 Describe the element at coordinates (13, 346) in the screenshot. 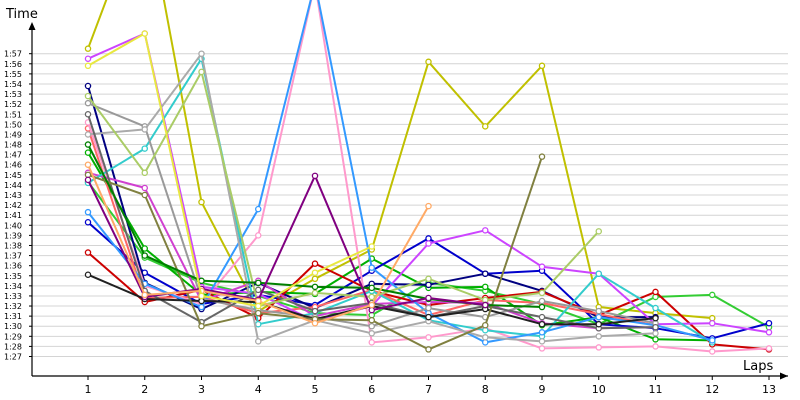

I see `y-tick-label: 1:28` at that location.